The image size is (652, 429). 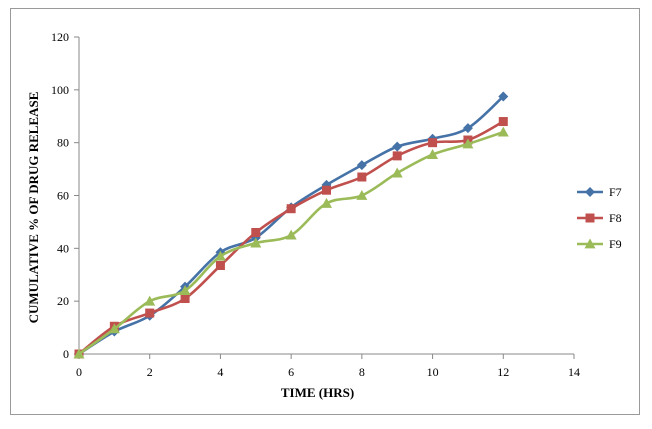 I want to click on legend-label-f7: F7, so click(x=615, y=192).